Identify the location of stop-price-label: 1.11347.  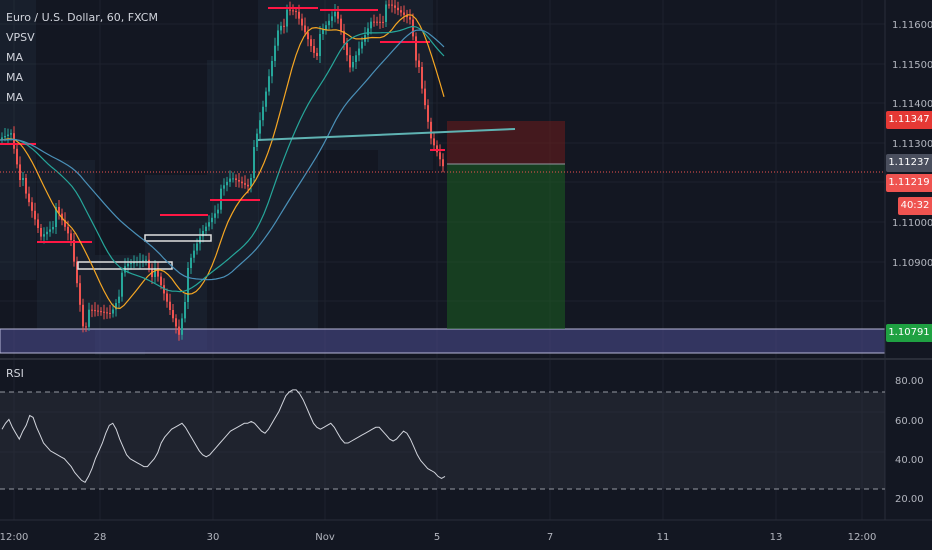
(909, 120).